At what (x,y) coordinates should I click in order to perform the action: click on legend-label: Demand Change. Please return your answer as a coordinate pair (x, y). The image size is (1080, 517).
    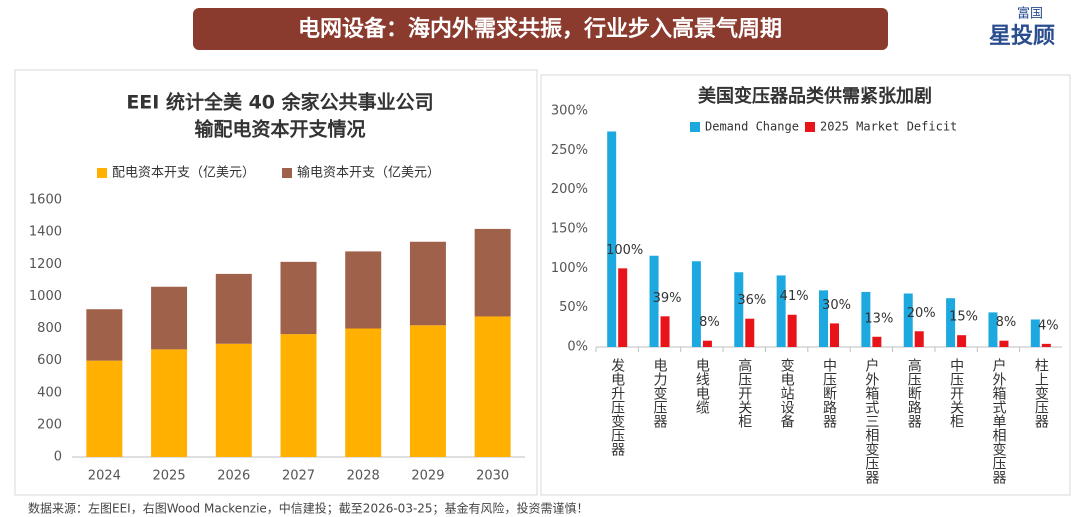
    Looking at the image, I should click on (752, 127).